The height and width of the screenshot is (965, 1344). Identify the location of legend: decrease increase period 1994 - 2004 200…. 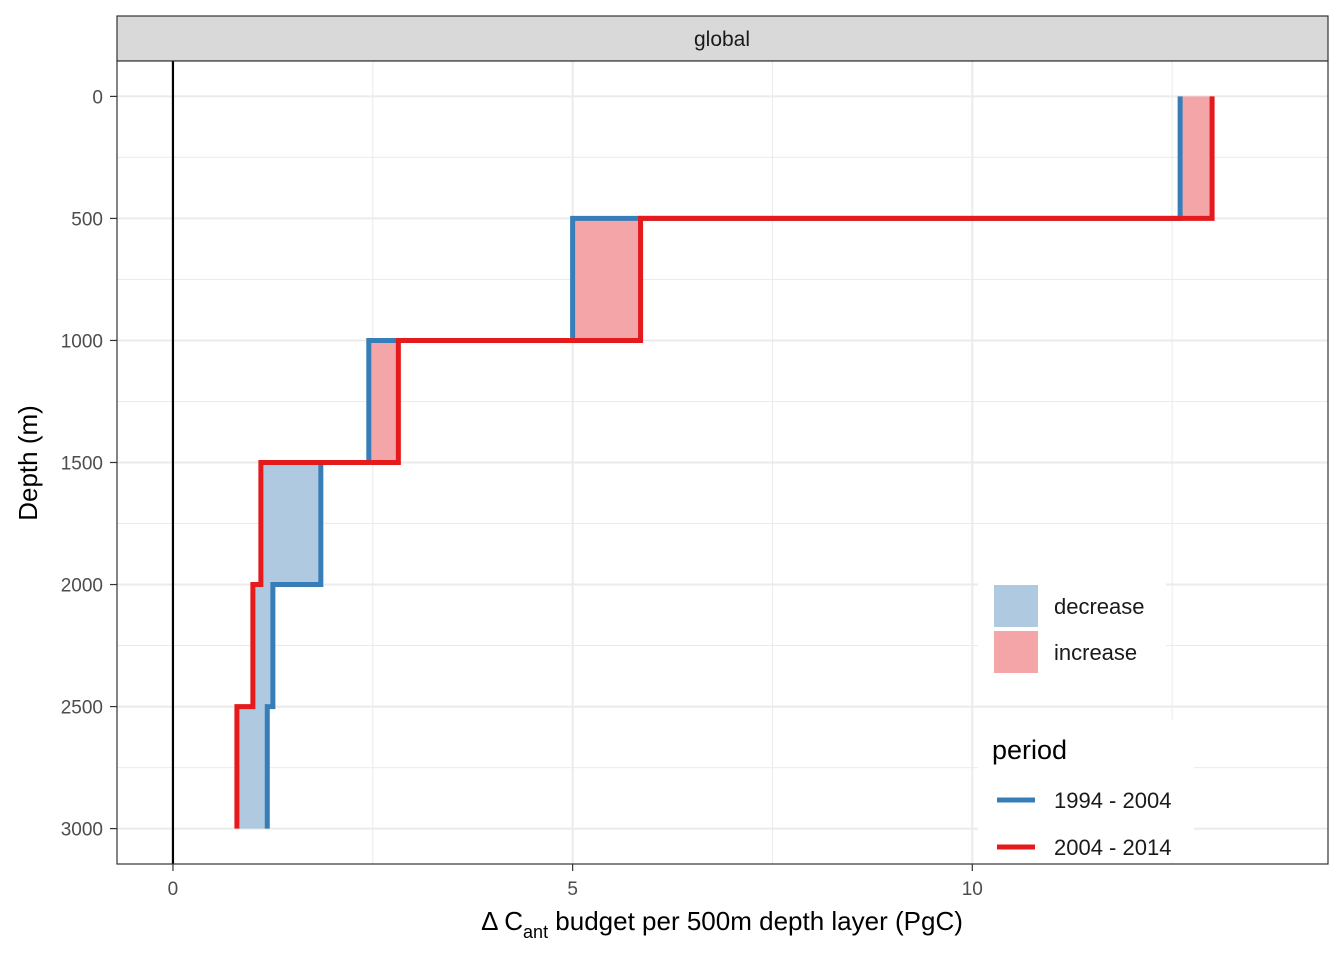
(1086, 718).